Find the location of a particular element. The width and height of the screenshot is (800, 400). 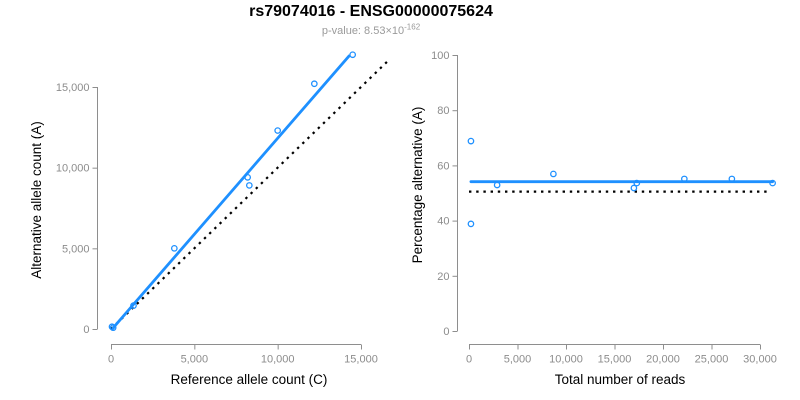

x-axis-title: Reference allele count (C) is located at coordinates (249, 379).